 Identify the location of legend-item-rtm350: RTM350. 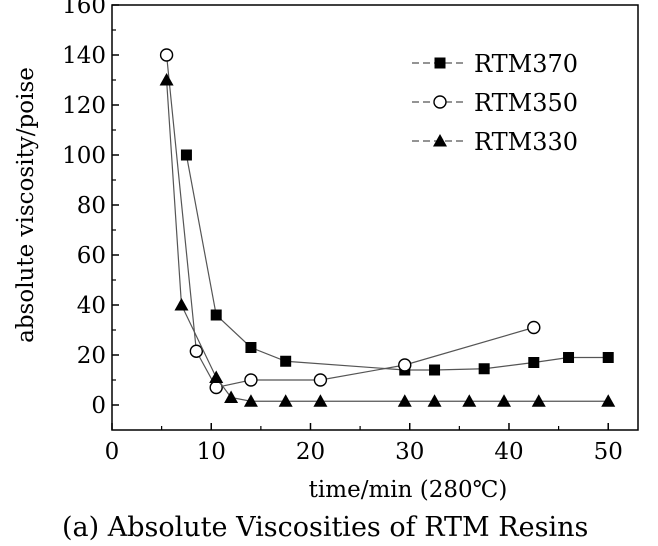
(495, 103).